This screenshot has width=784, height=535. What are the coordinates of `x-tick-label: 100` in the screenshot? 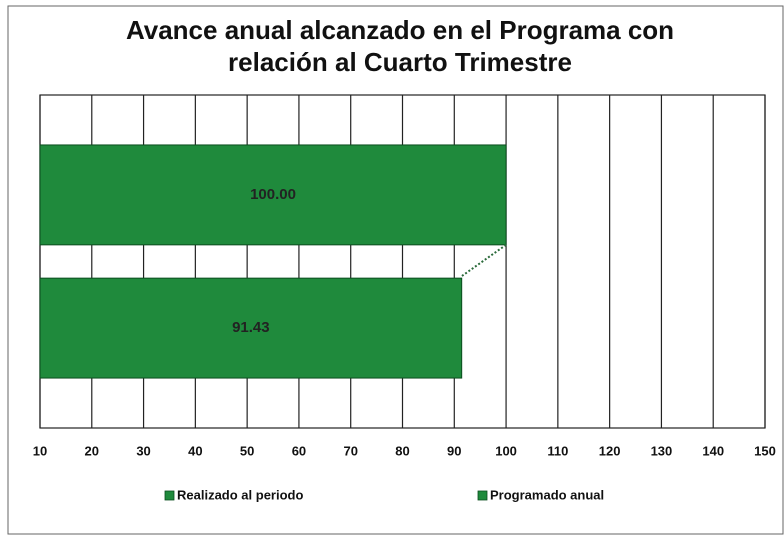 It's located at (506, 450).